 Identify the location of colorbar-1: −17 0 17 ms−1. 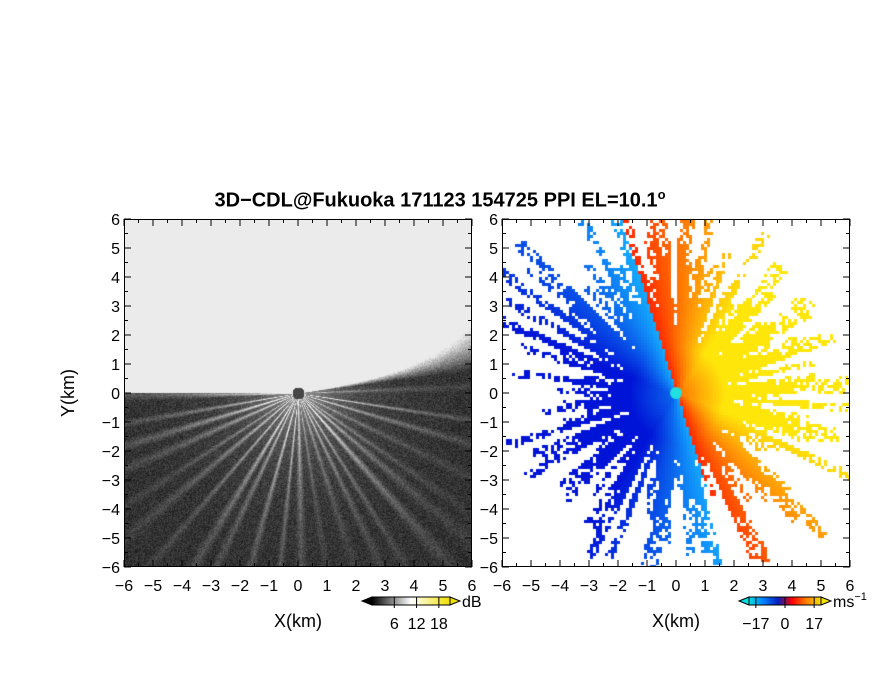
(802, 612).